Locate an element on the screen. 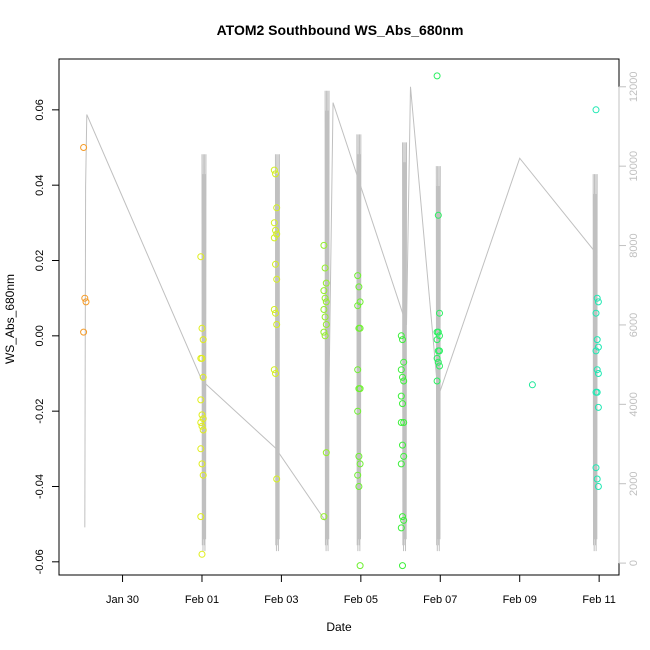  y2-tick-label: 10000 is located at coordinates (634, 166).